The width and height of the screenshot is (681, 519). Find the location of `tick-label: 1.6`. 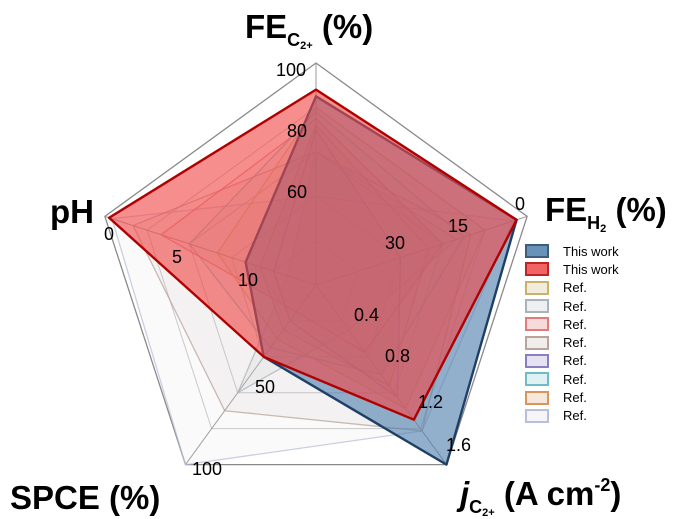

tick-label: 1.6 is located at coordinates (458, 445).